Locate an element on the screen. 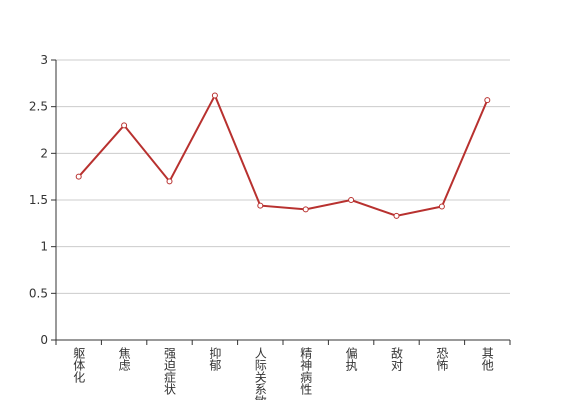 This screenshot has height=400, width=567. y-tick-label: 3 is located at coordinates (44, 60).